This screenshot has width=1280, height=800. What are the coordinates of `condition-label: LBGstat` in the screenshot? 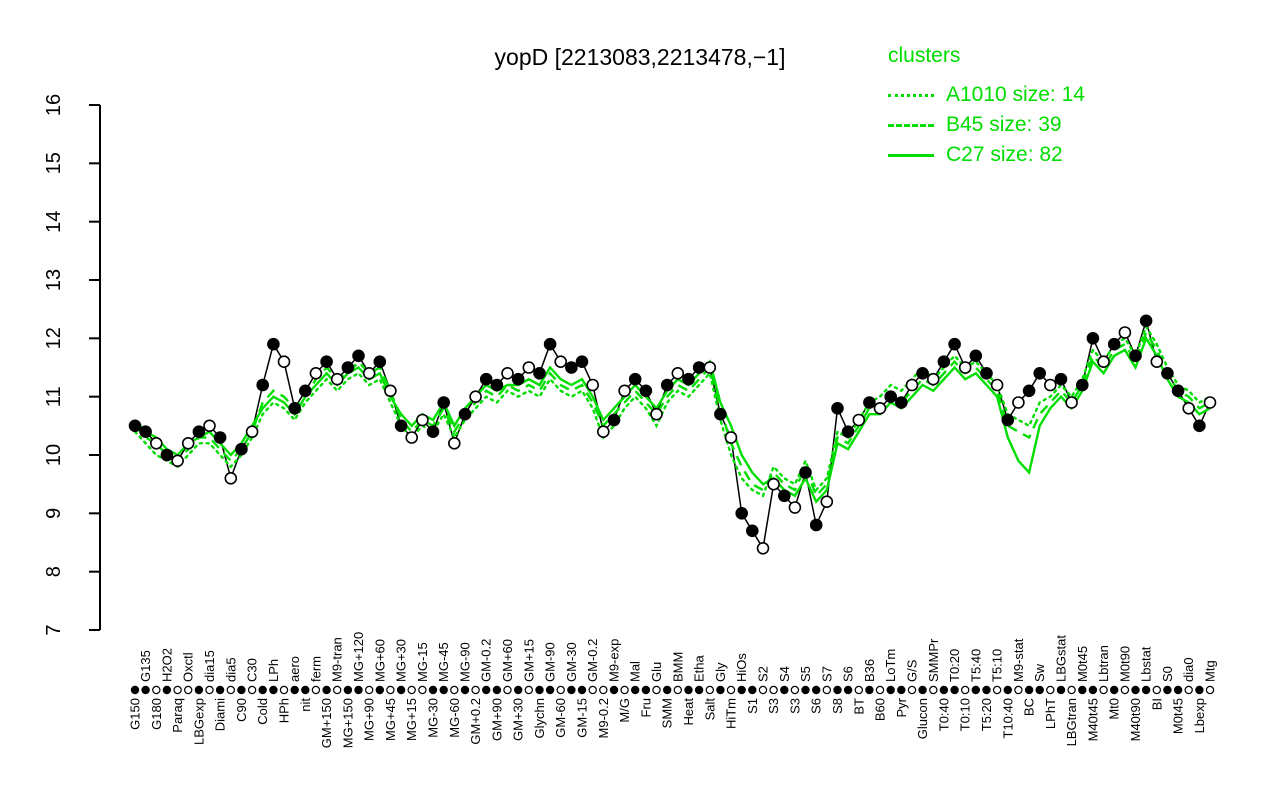 It's located at (1061, 658).